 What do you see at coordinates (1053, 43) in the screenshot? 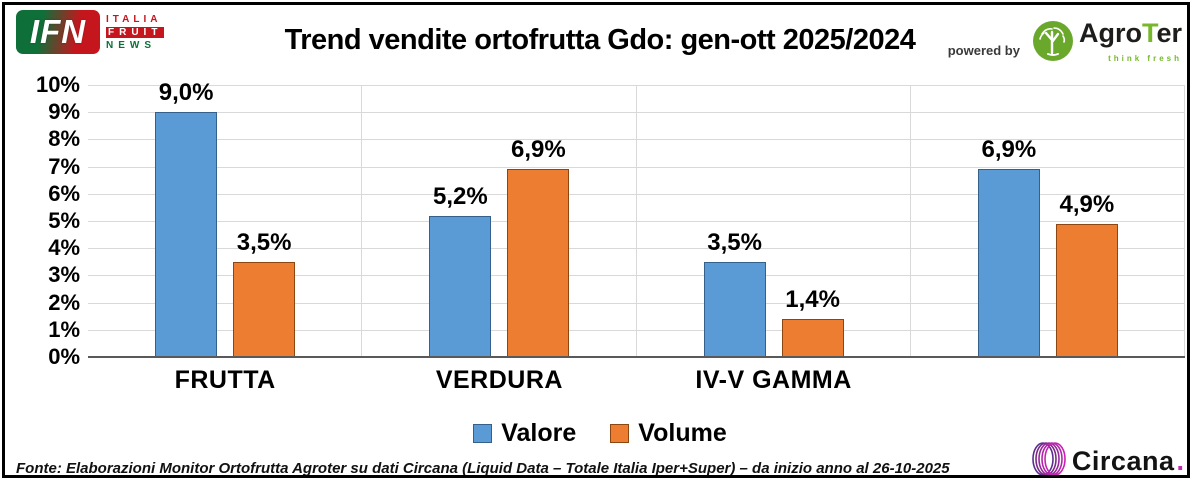
I see `agroter-tree-icon` at bounding box center [1053, 43].